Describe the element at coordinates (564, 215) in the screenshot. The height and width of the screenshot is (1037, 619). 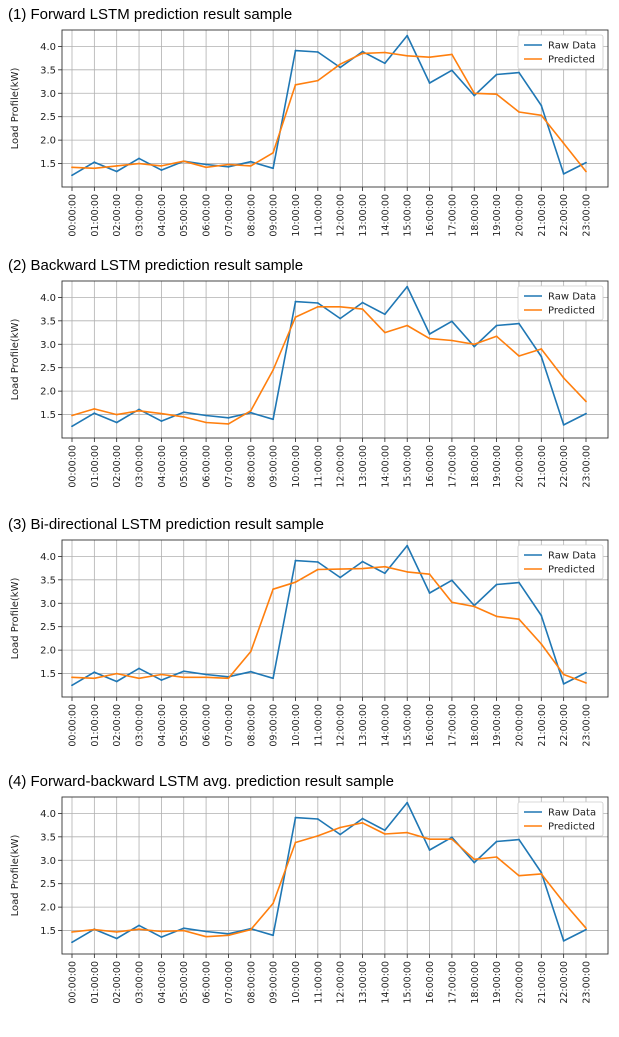
I see `x-tick-label: 22:00:00` at that location.